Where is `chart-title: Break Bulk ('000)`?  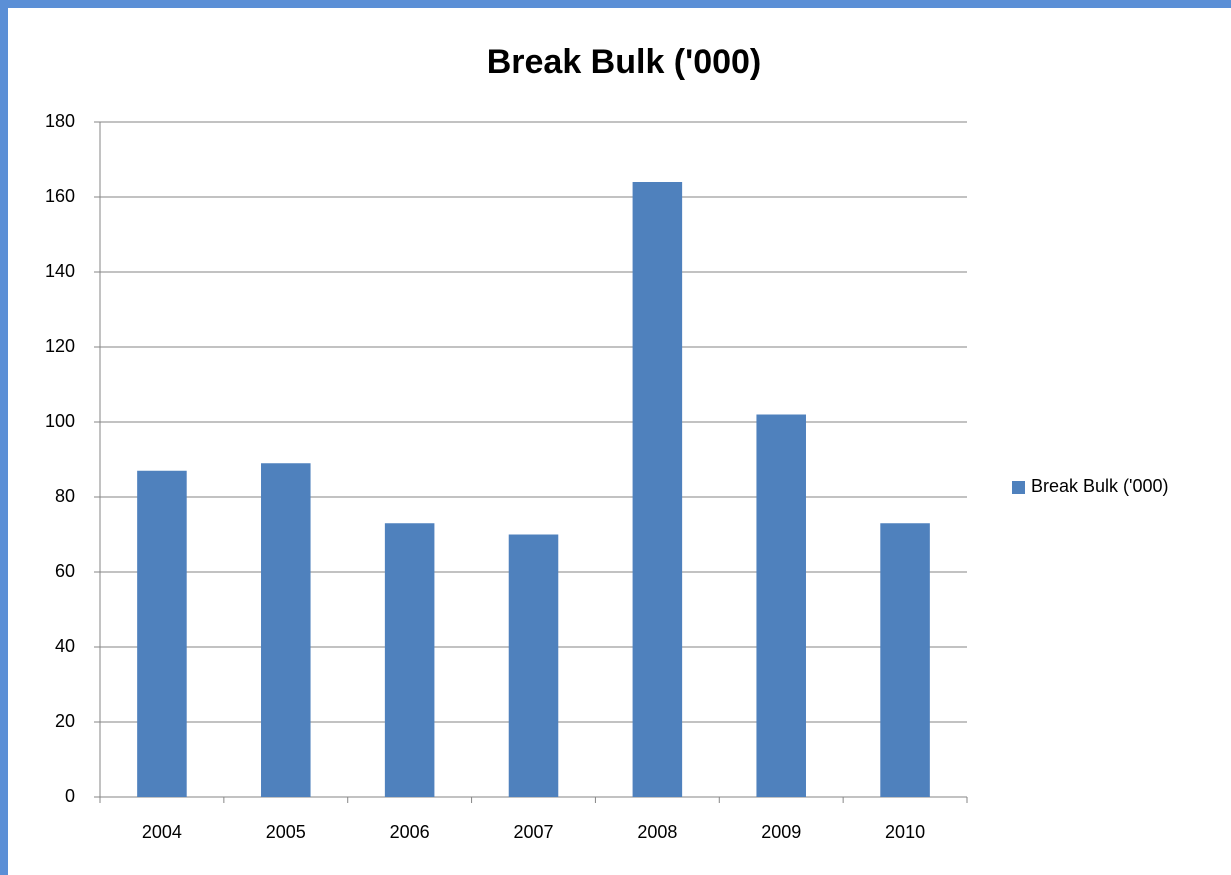 chart-title: Break Bulk ('000) is located at coordinates (624, 62).